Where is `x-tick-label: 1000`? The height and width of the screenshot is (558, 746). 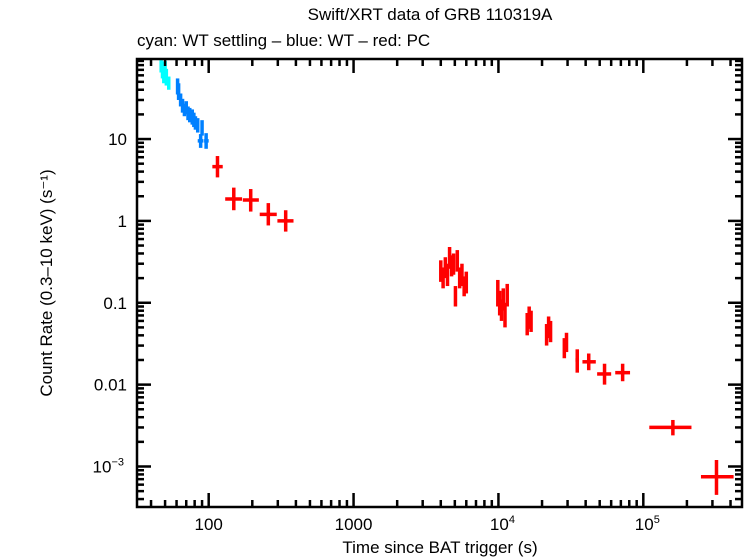 x-tick-label: 1000 is located at coordinates (354, 524).